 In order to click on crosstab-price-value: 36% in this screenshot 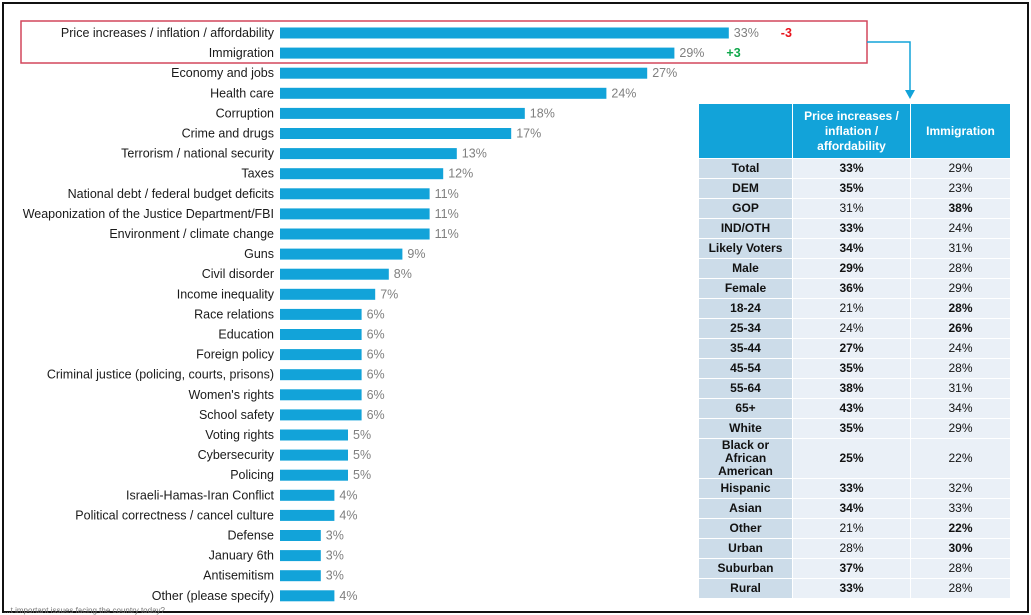, I will do `click(851, 288)`.